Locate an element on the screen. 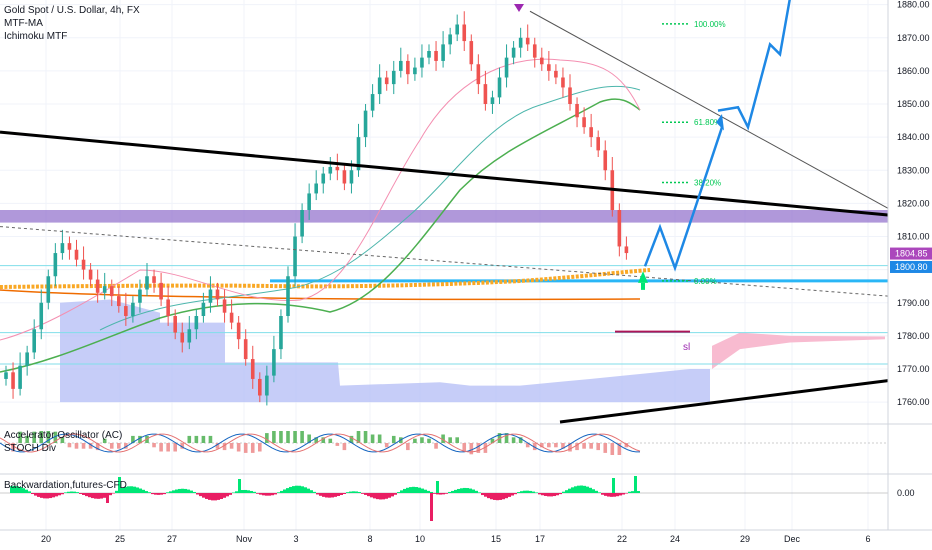  y-tick-label: 1760.00 is located at coordinates (913, 402).